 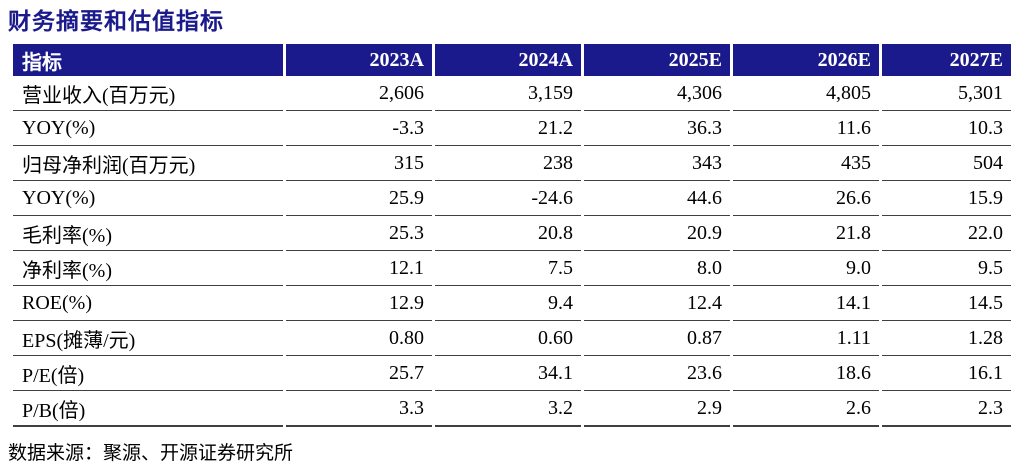 What do you see at coordinates (508, 60) in the screenshot?
I see `column-header-2024a: 2024A` at bounding box center [508, 60].